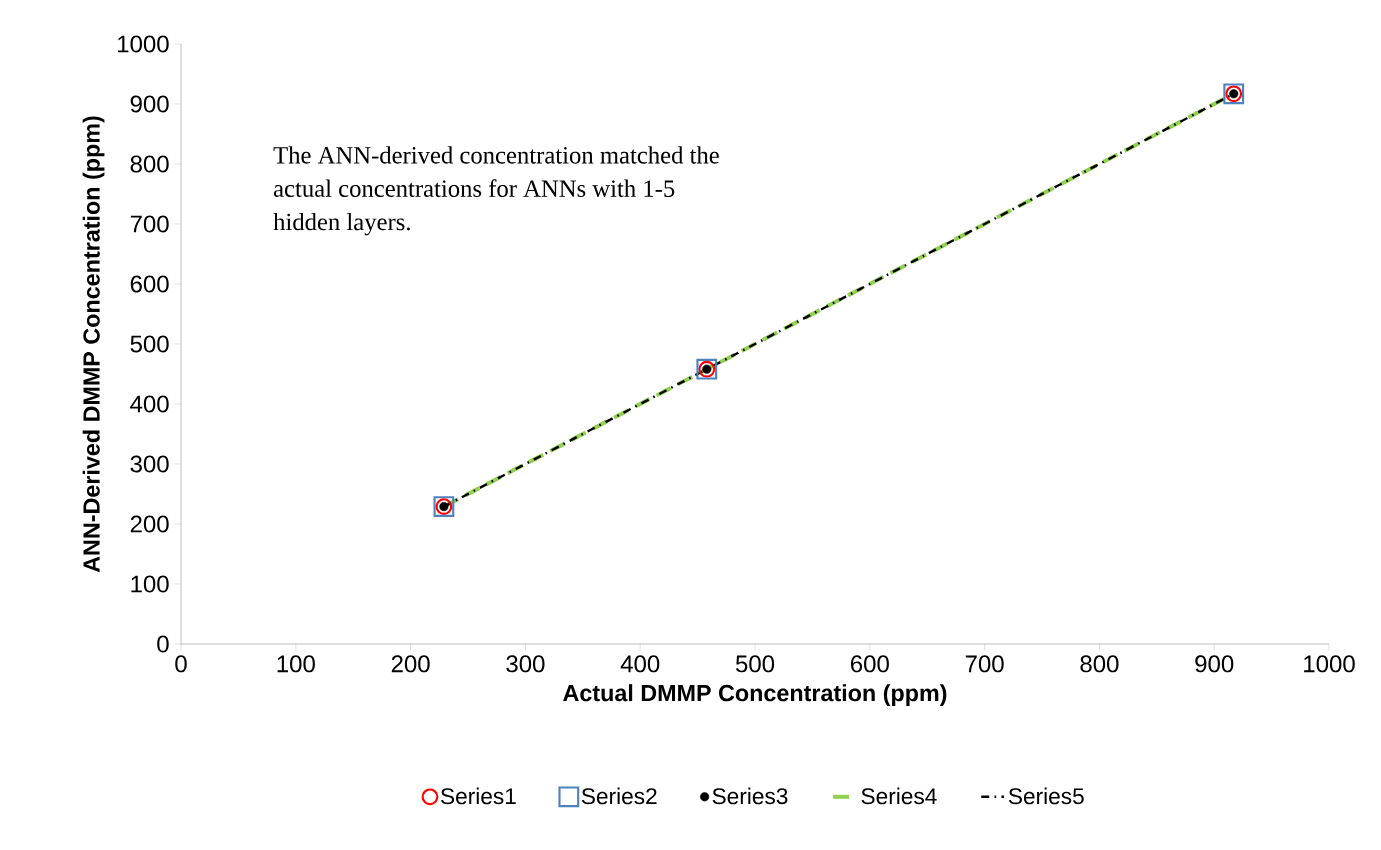  Describe the element at coordinates (1214, 664) in the screenshot. I see `x-tick-label: 900` at that location.